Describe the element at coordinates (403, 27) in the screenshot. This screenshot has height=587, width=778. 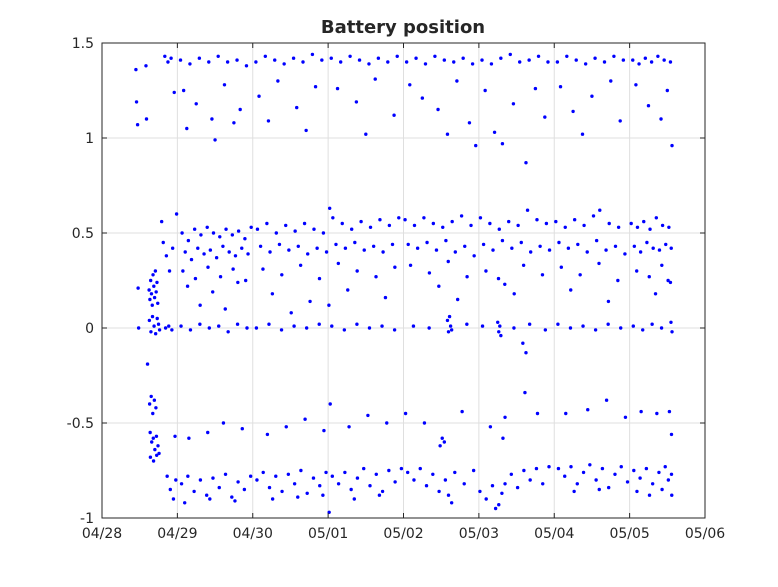
I see `chart-title: Battery position` at that location.